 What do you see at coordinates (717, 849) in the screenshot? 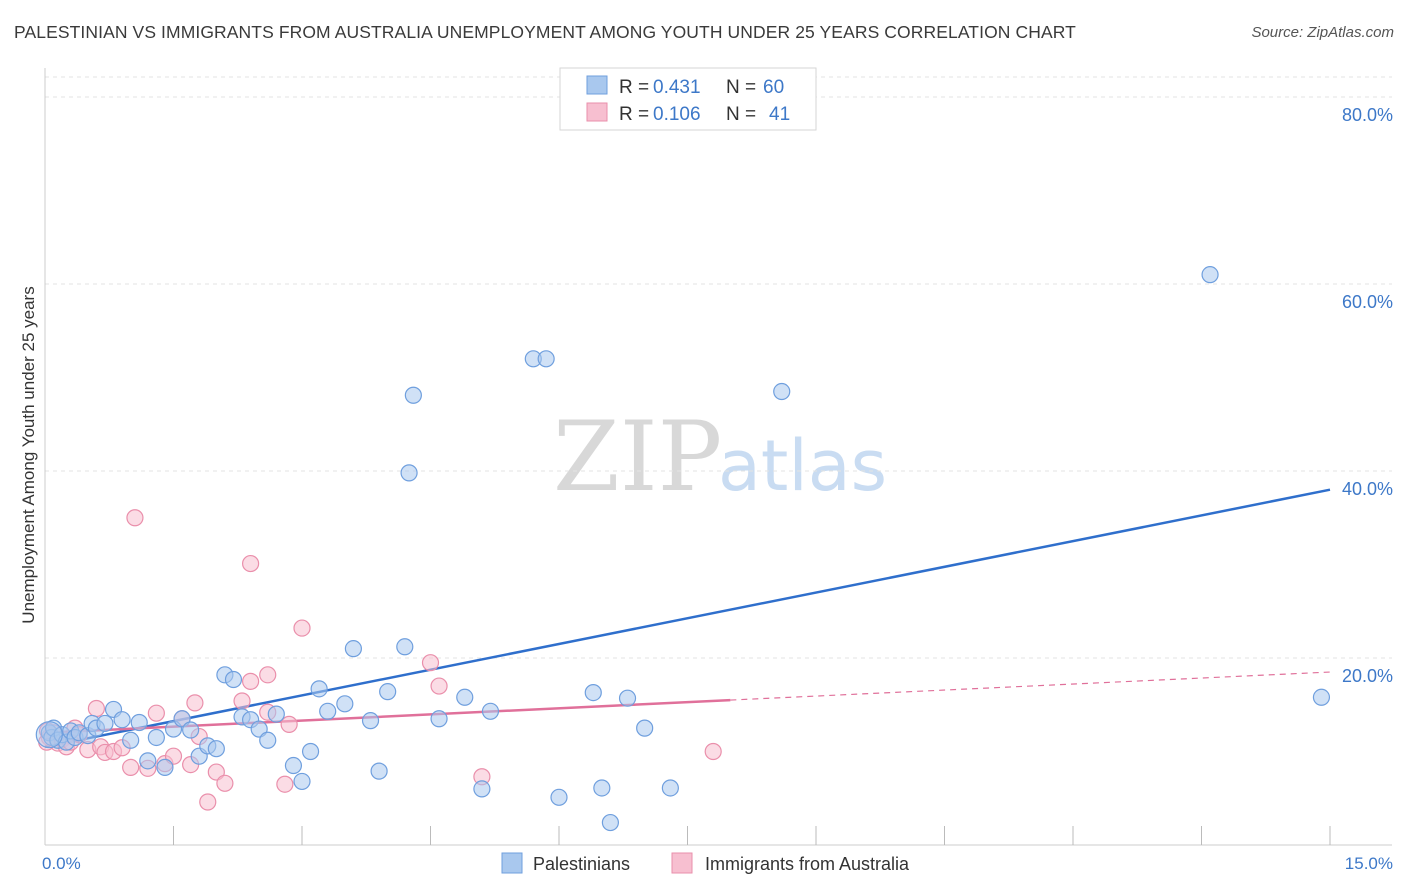
I see `x-axis-ticks: 0.0% 15.0%` at bounding box center [717, 849].